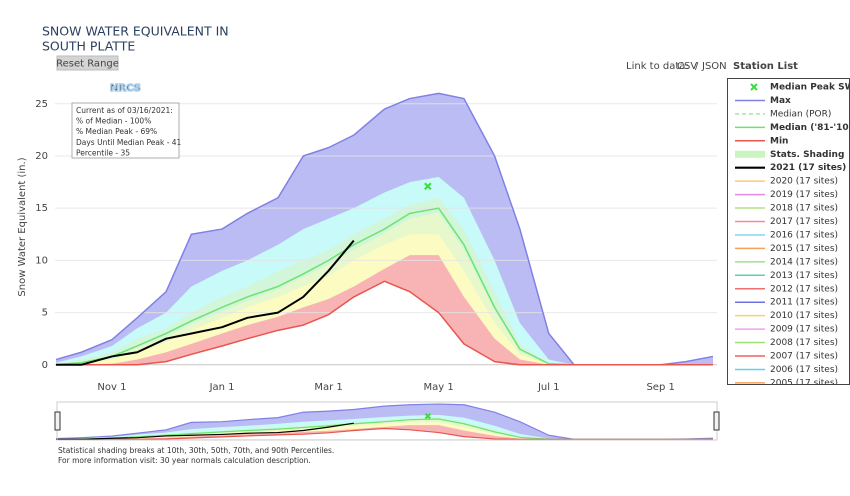 This screenshot has height=496, width=850. I want to click on y-tick-label: 10, so click(41, 260).